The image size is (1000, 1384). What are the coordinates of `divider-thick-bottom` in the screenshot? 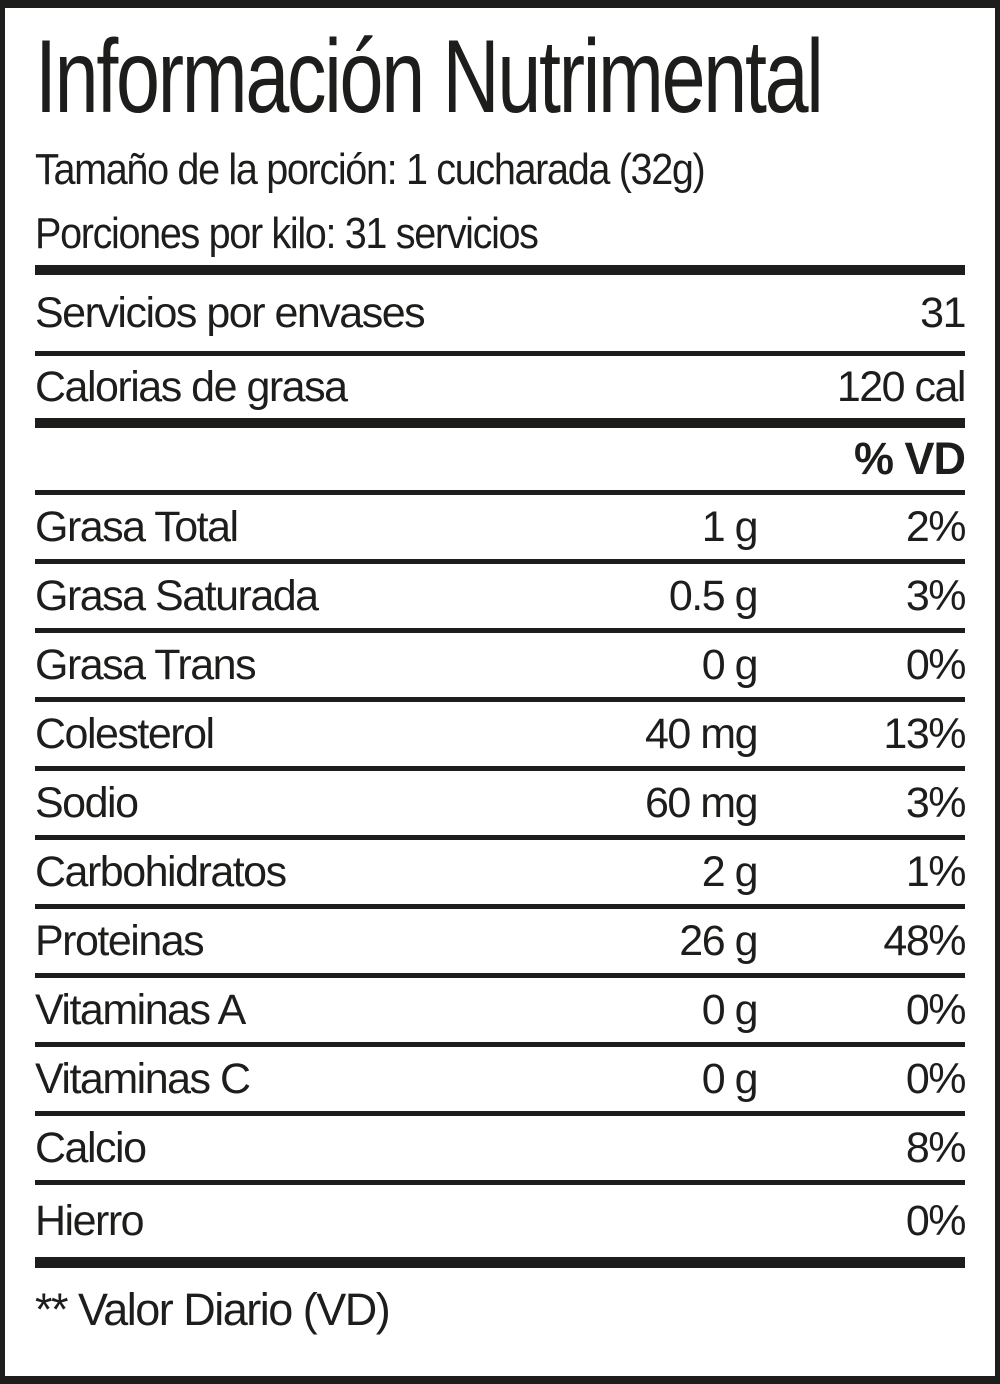 It's located at (500, 1262).